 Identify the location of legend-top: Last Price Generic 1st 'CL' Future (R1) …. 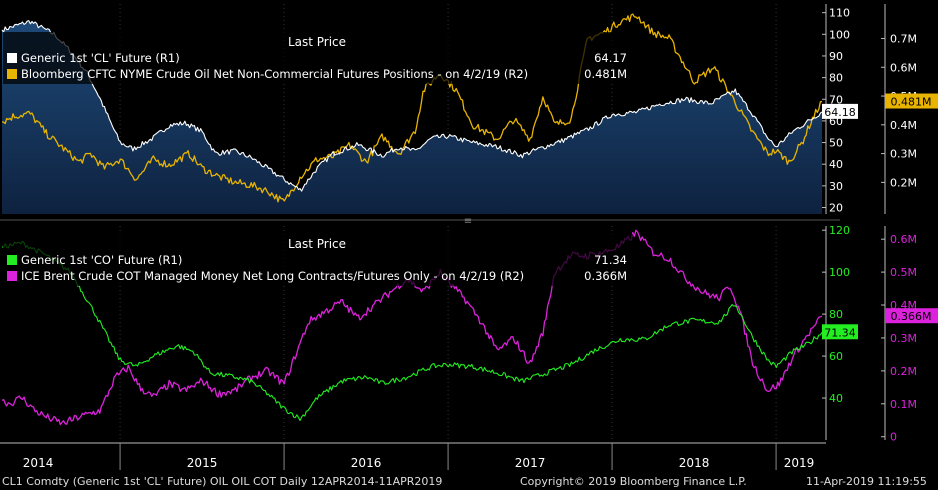
(318, 58).